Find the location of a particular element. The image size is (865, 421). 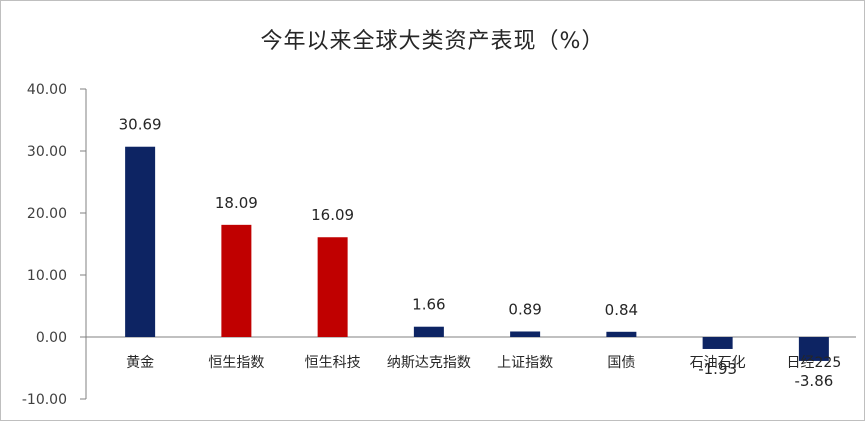

category-label: 石油石化 is located at coordinates (718, 363).